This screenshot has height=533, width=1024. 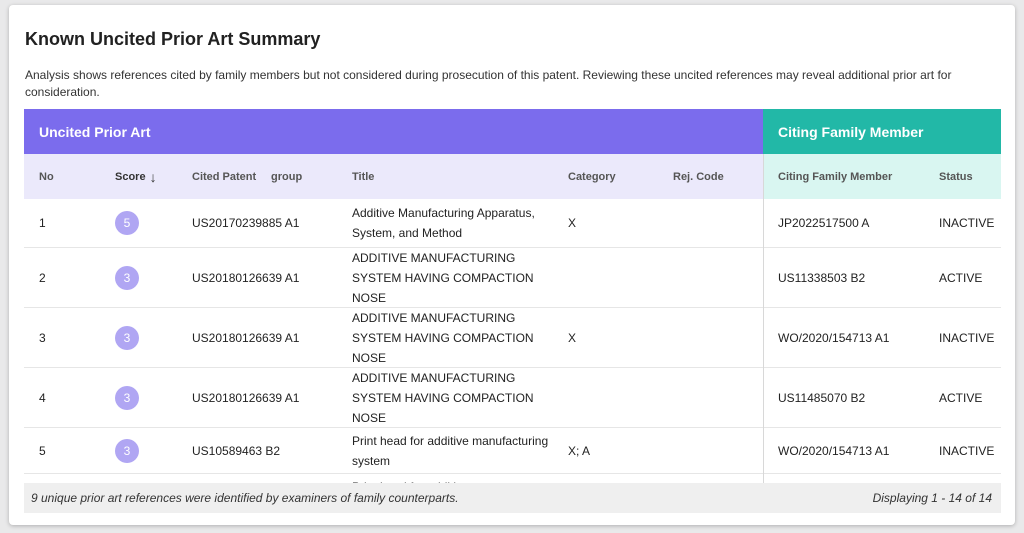 What do you see at coordinates (42, 337) in the screenshot?
I see `row-no: 3` at bounding box center [42, 337].